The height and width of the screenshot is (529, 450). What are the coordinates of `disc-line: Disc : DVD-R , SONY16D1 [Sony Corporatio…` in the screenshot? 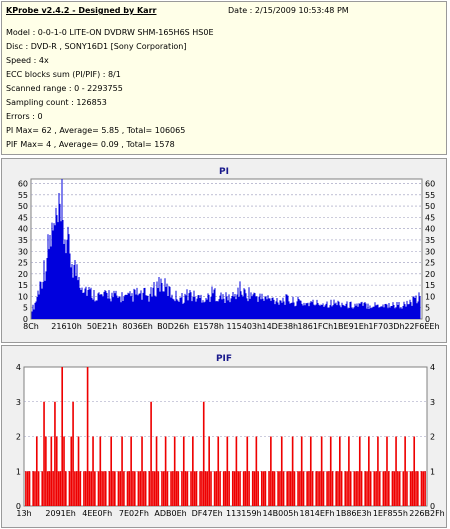 It's located at (96, 46).